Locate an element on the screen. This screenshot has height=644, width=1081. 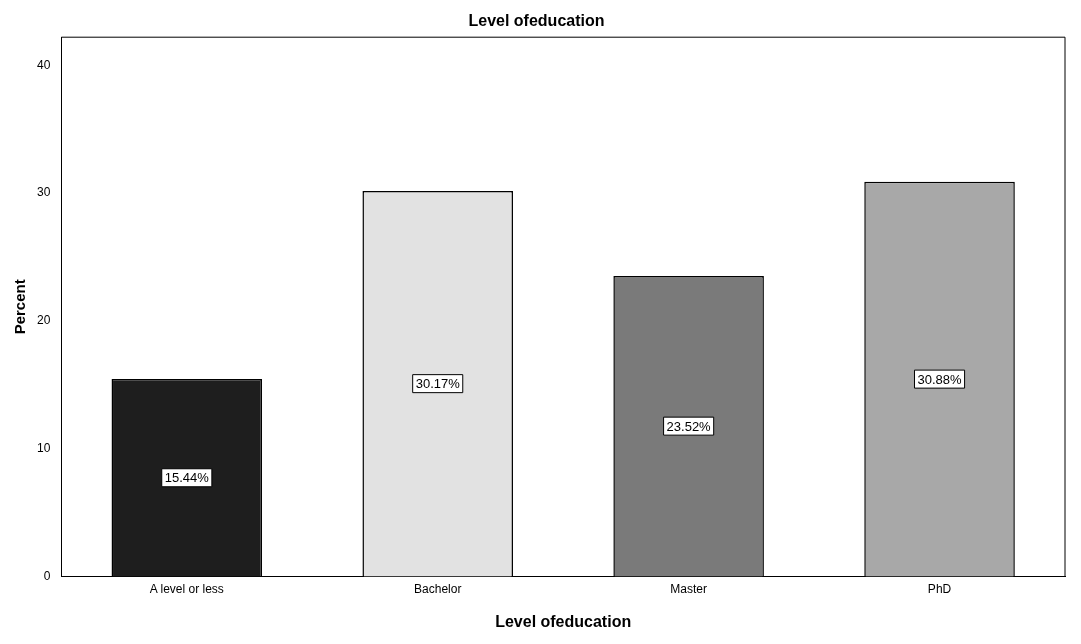
x-tick-label: Master is located at coordinates (688, 588).